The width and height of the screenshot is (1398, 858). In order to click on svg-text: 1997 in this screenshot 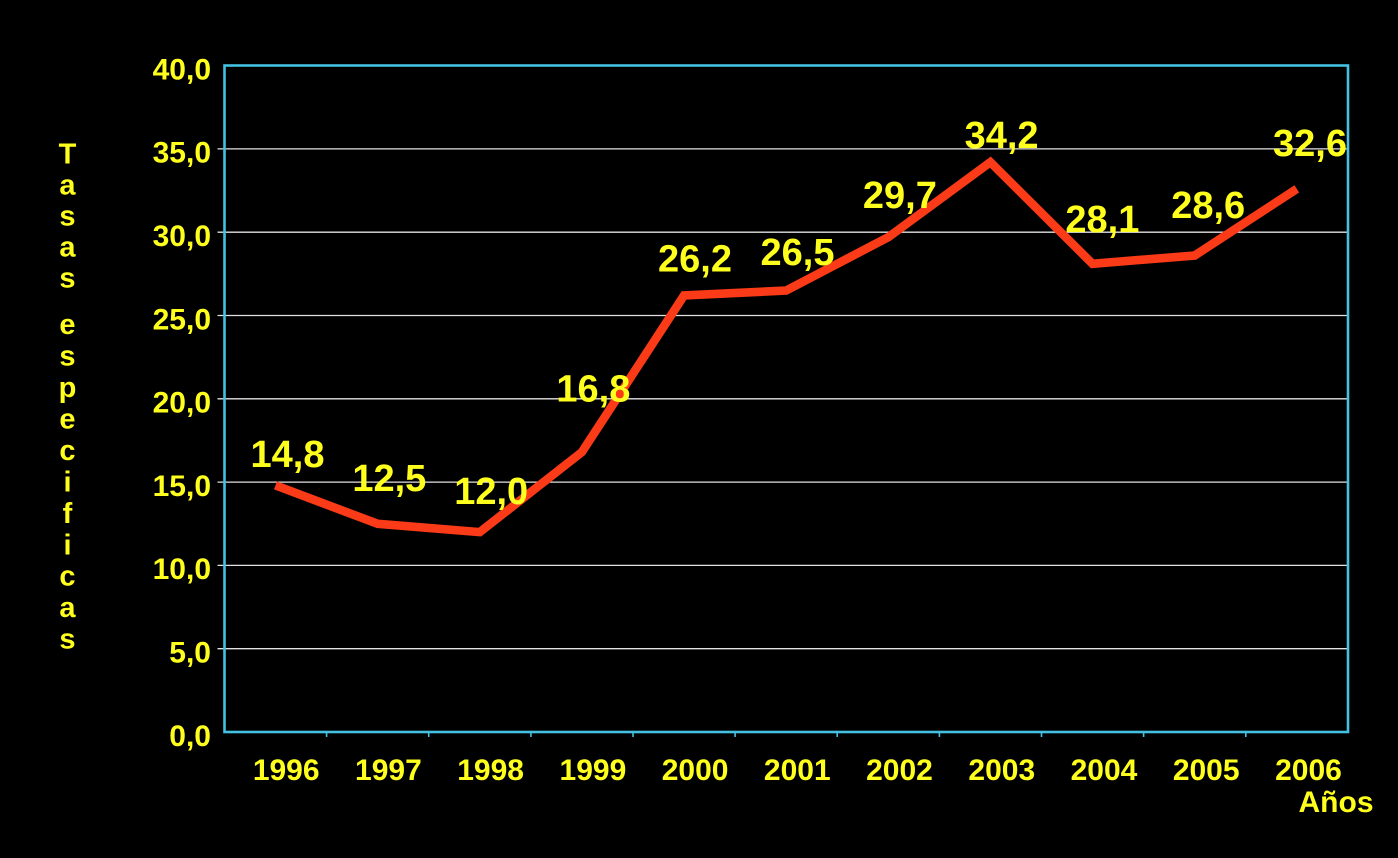, I will do `click(388, 770)`.